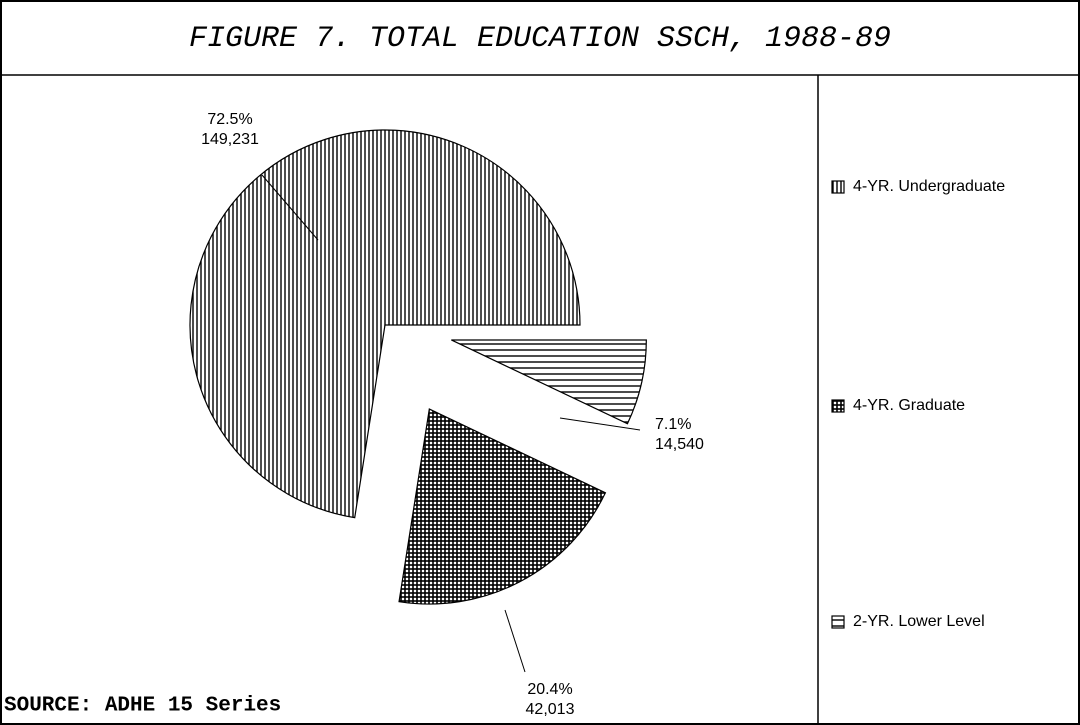 This screenshot has width=1080, height=725. I want to click on source: SOURCE: ADHE 15 Series, so click(142, 706).